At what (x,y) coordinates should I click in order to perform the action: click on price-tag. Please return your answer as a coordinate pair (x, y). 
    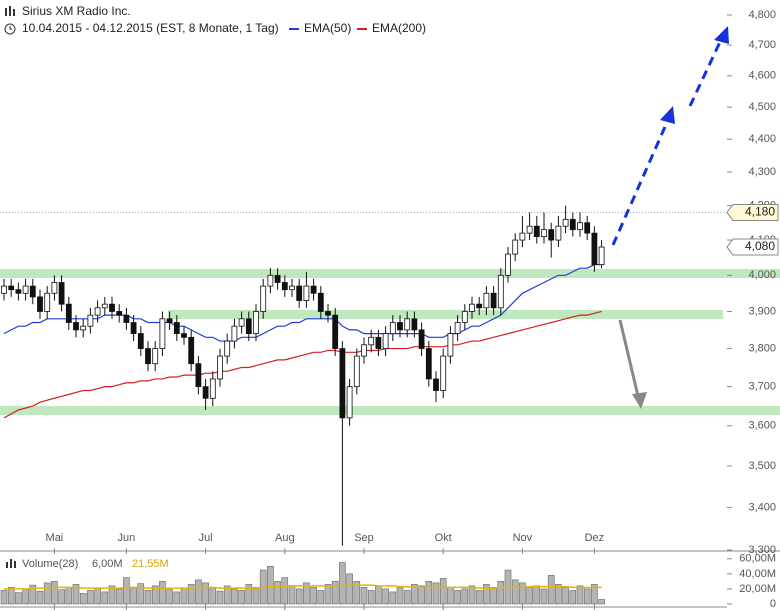
    Looking at the image, I should click on (752, 212).